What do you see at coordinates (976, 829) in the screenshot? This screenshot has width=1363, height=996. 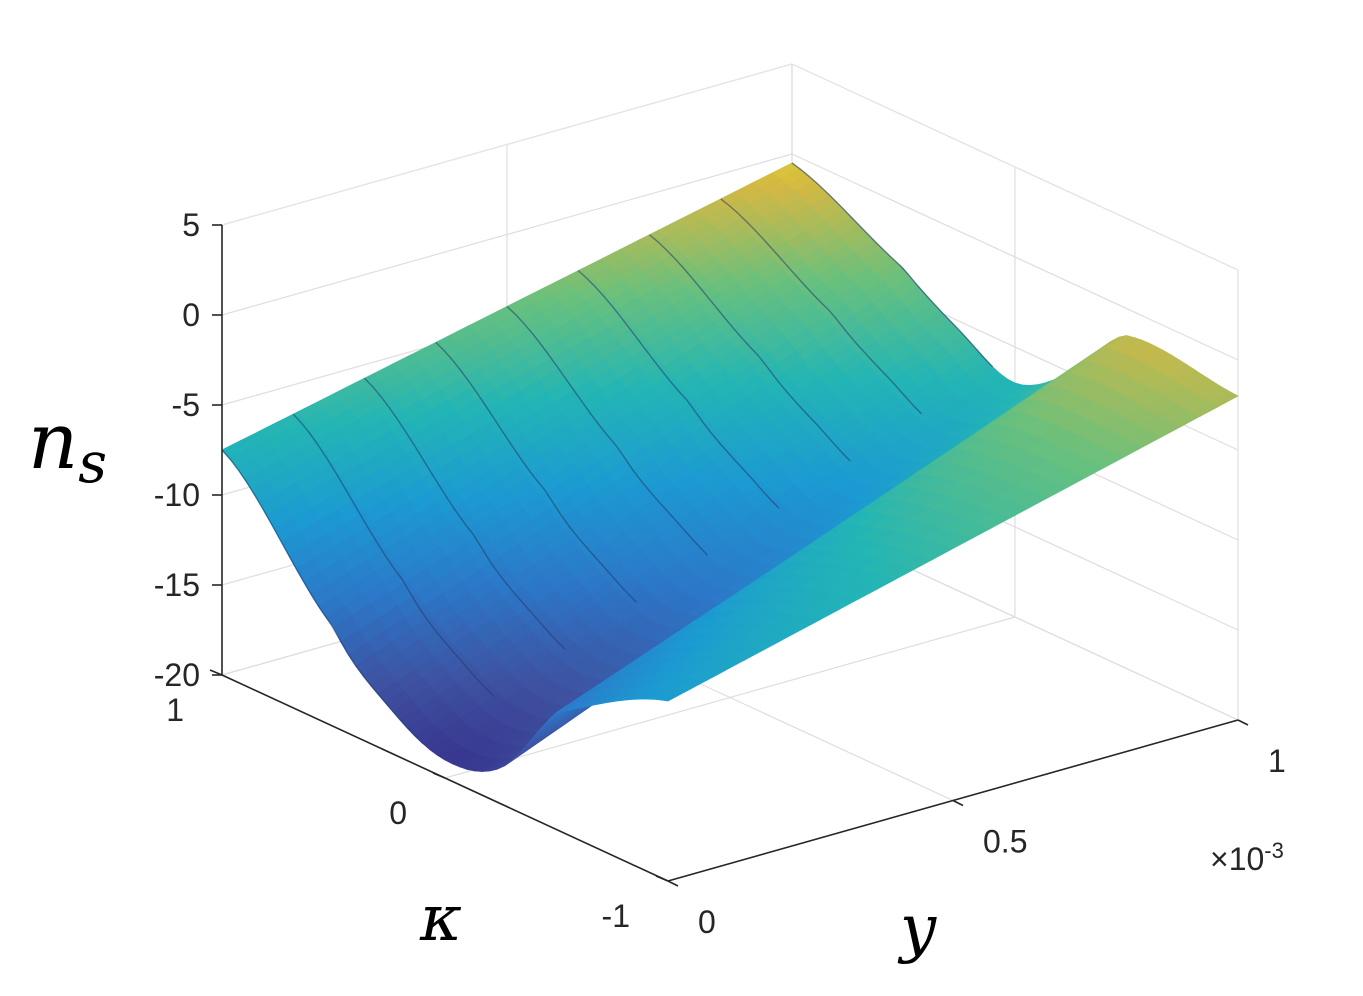 I see `y-tick-labels: 00.51` at bounding box center [976, 829].